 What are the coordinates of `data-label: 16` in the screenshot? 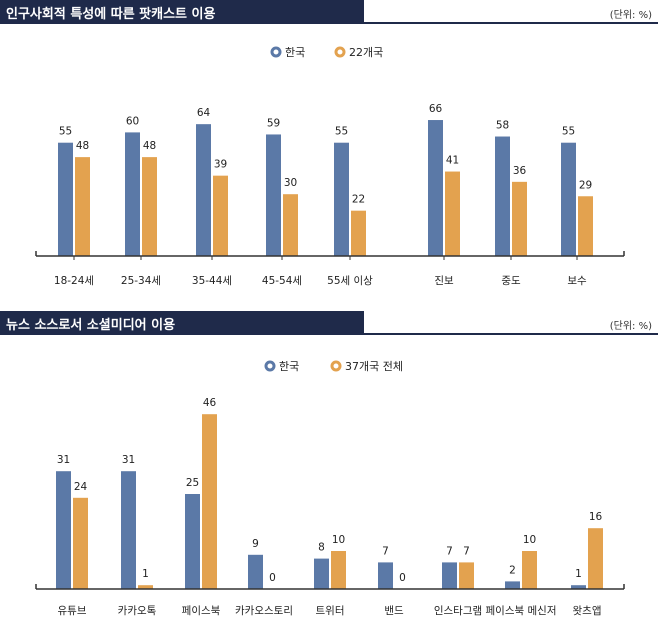 It's located at (596, 517).